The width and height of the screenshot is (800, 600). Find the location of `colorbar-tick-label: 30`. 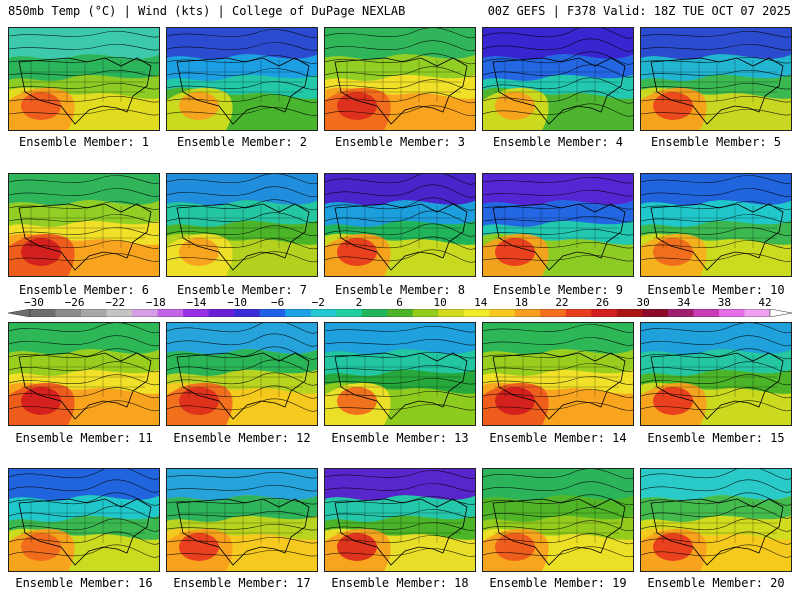

colorbar-tick-label: 30 is located at coordinates (643, 302).